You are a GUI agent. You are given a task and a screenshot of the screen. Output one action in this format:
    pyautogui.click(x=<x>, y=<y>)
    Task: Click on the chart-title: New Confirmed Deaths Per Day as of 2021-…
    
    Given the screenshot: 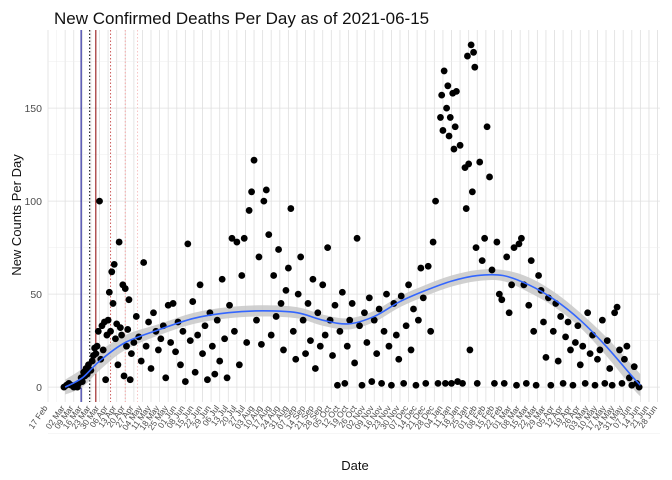 What is the action you would take?
    pyautogui.click(x=241, y=18)
    